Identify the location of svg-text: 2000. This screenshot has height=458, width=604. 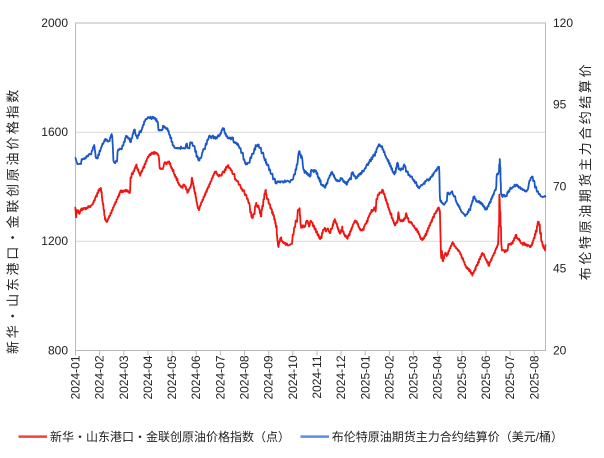
(54, 23).